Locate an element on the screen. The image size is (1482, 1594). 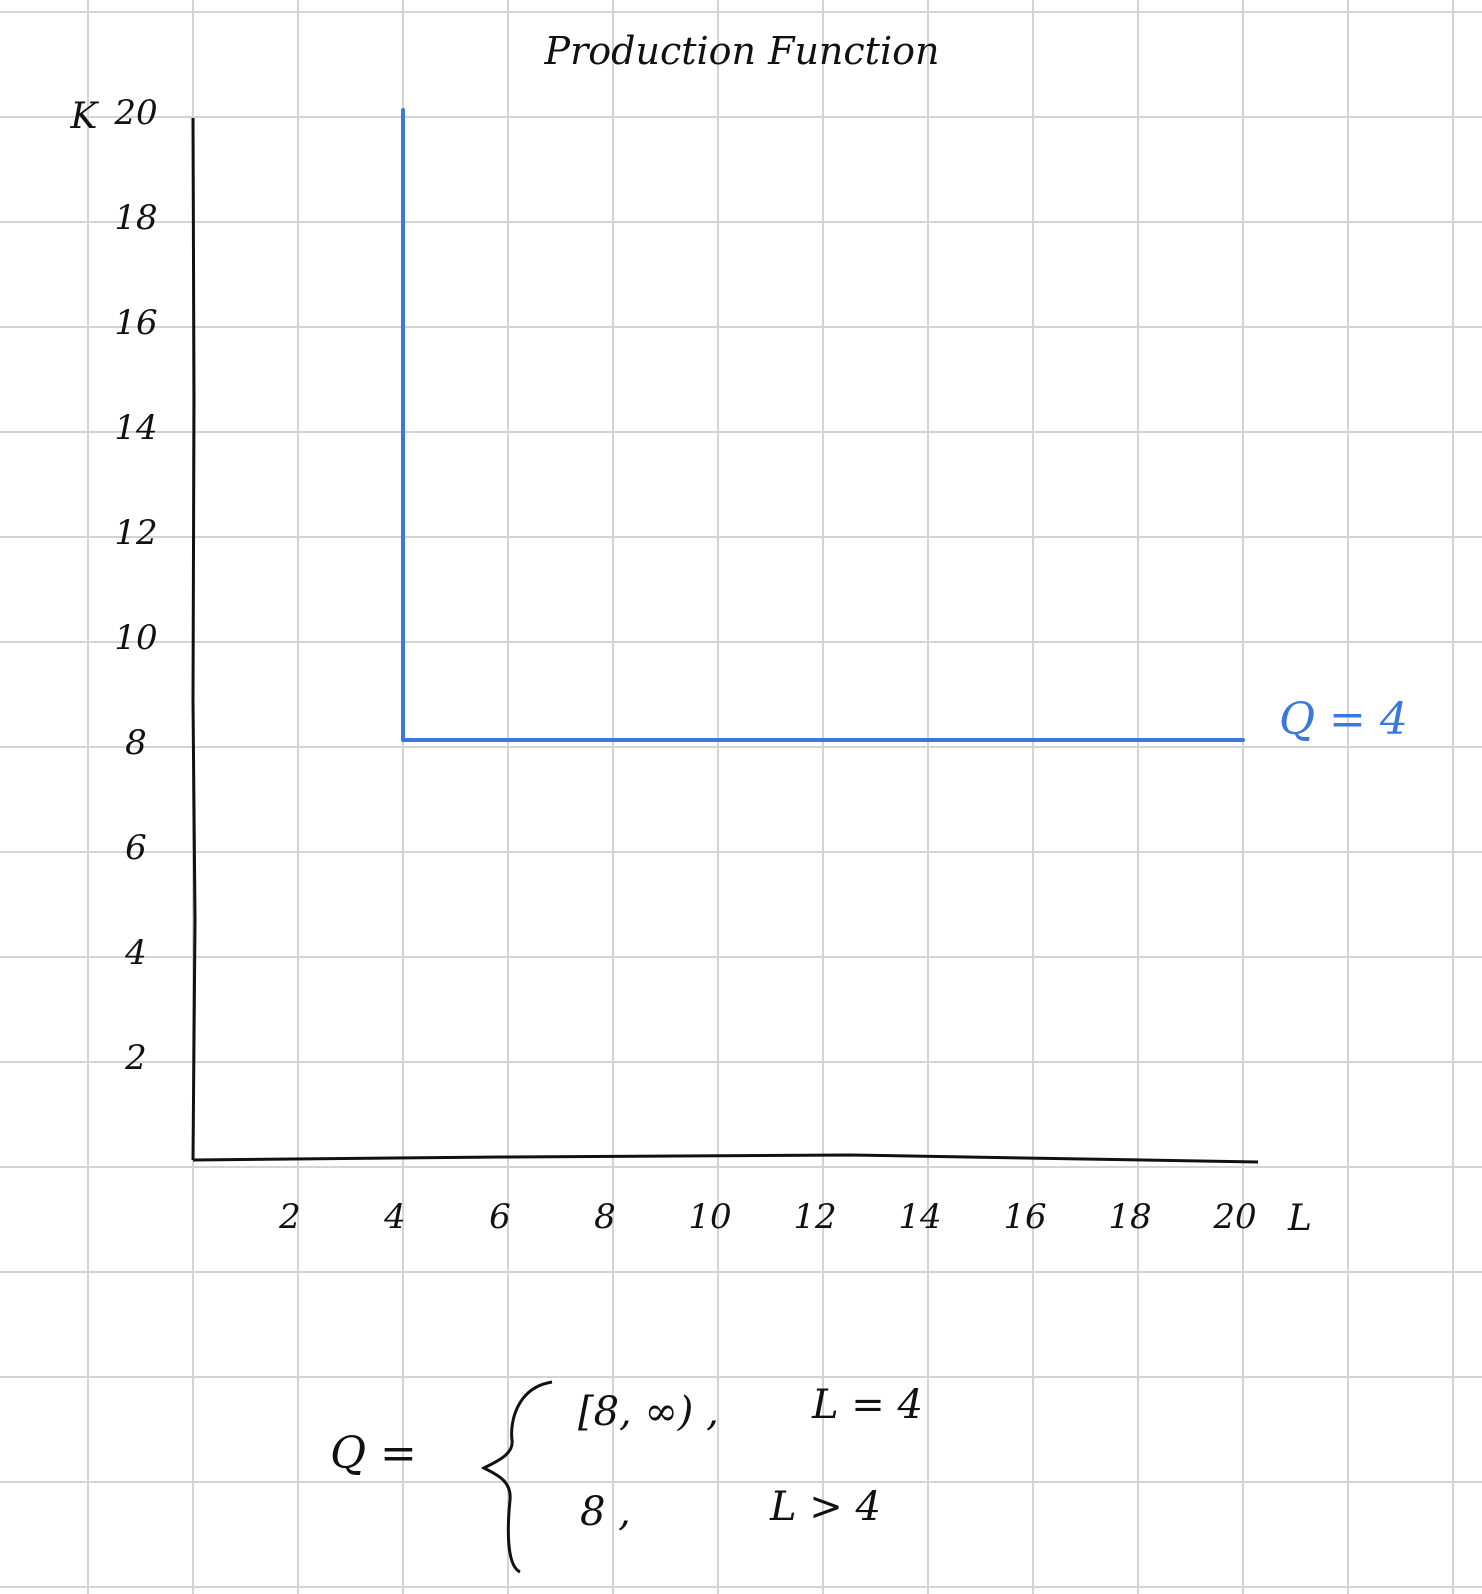
x-axis is located at coordinates (725, 1158).